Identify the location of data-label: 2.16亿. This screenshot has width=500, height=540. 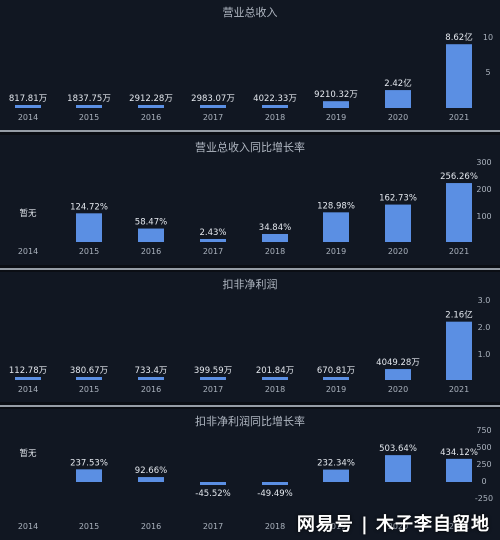
(458, 315).